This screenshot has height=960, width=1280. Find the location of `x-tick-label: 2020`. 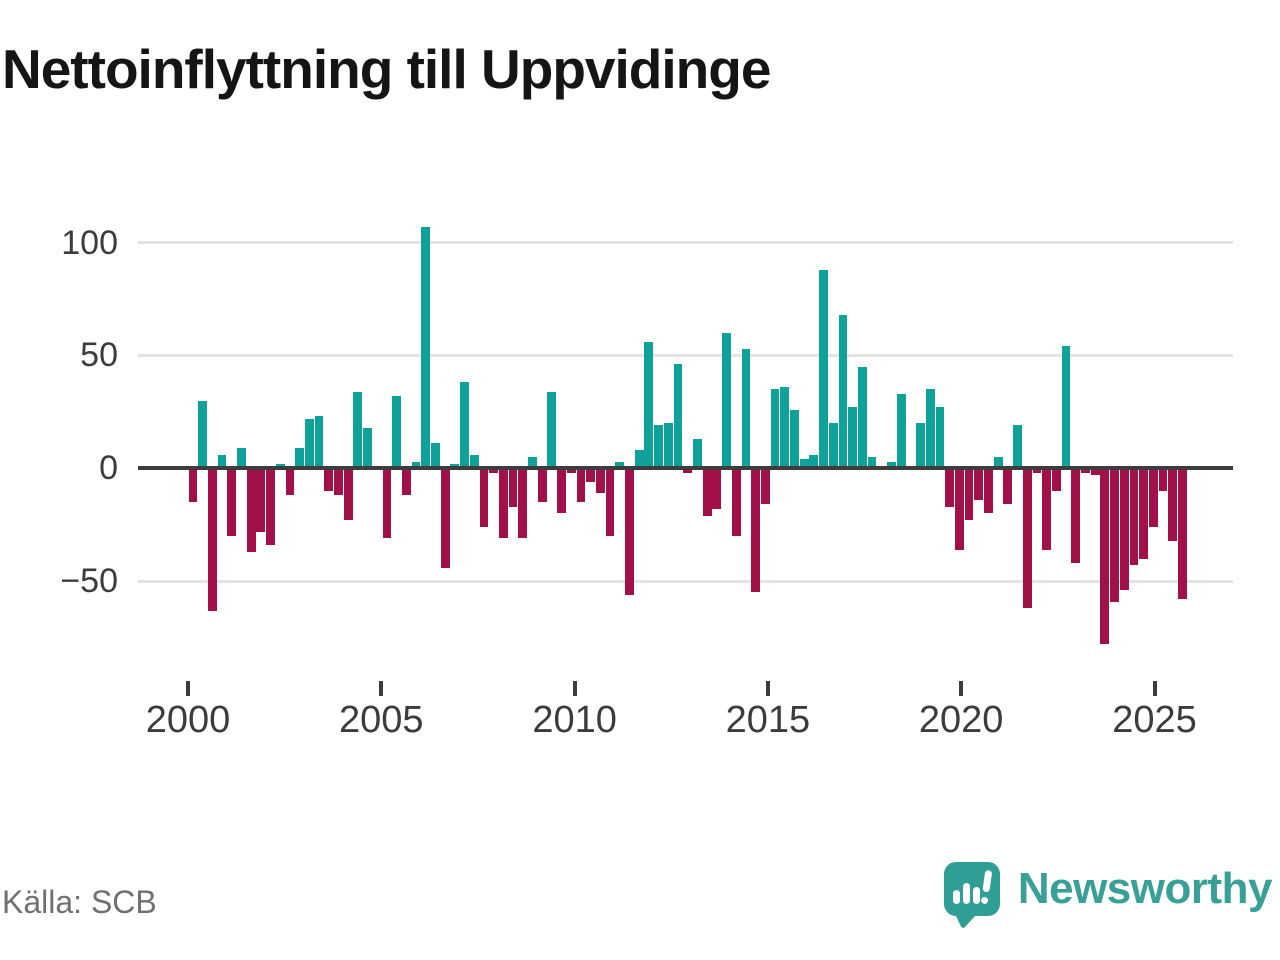

x-tick-label: 2020 is located at coordinates (961, 720).